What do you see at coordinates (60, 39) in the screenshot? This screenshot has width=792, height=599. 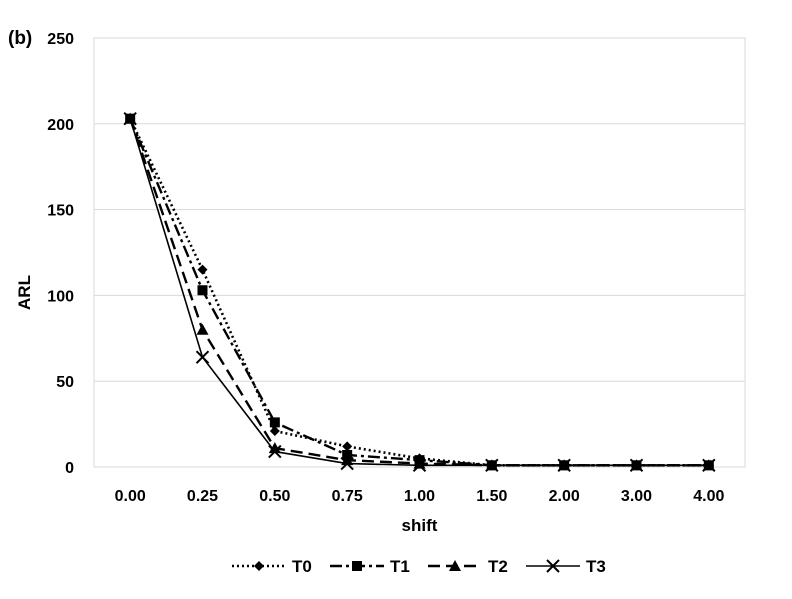 I see `y-tick-label: 250` at bounding box center [60, 39].